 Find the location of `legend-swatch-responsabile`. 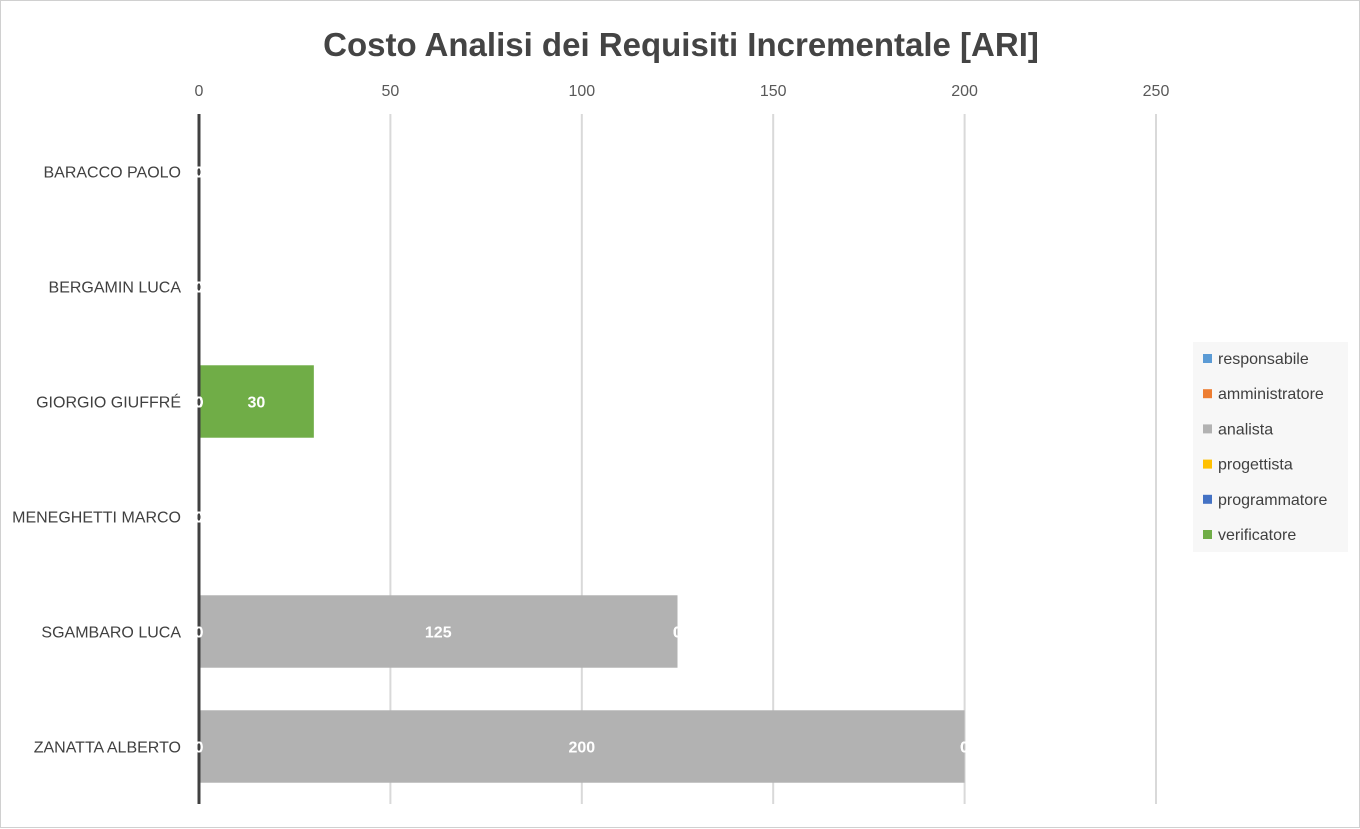

legend-swatch-responsabile is located at coordinates (1207, 358).